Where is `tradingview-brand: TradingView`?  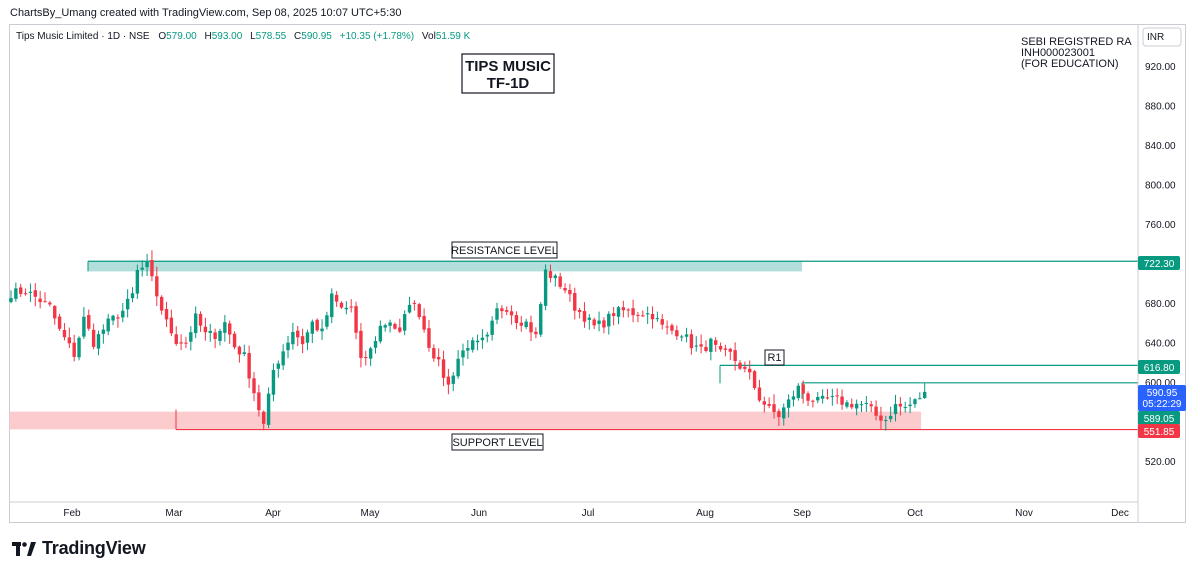
tradingview-brand: TradingView is located at coordinates (79, 548).